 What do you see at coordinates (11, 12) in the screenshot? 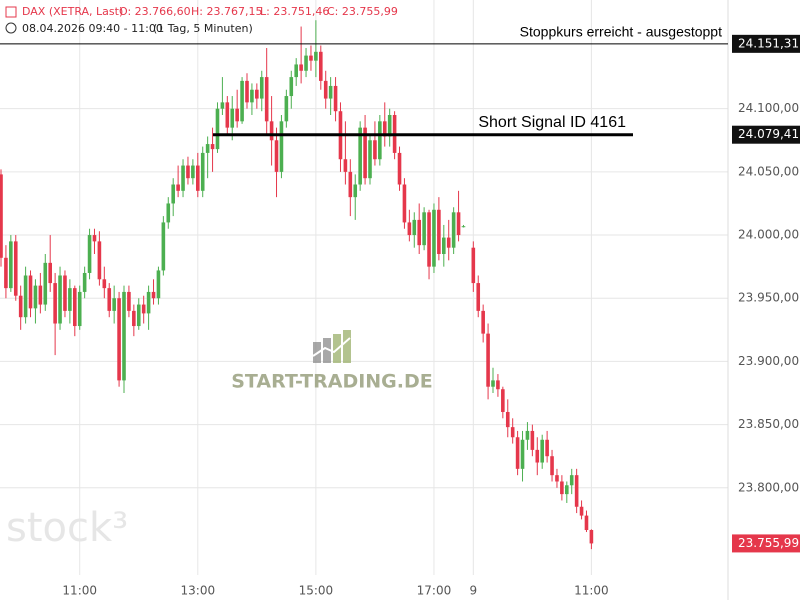
I see `header-icon` at bounding box center [11, 12].